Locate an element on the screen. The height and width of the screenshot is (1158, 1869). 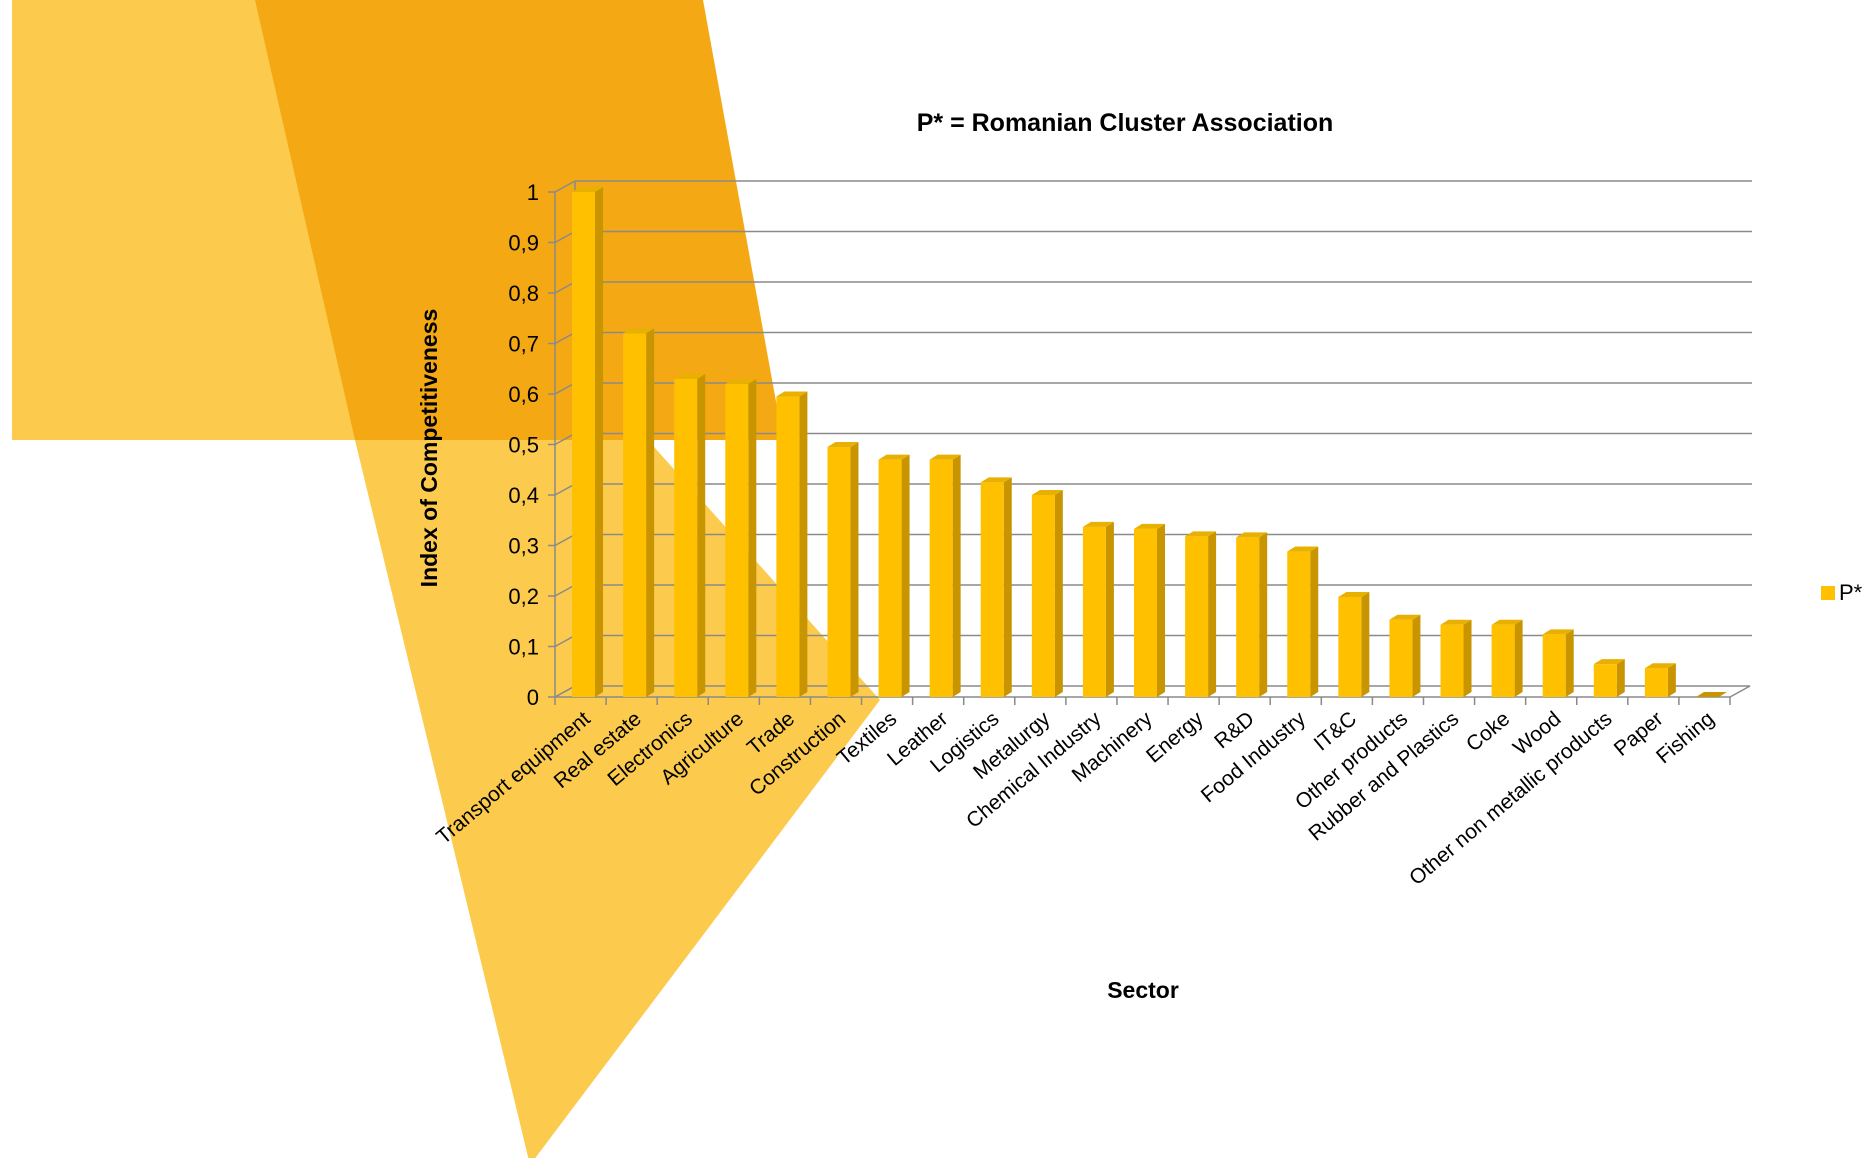
x-tick-label: Coke is located at coordinates (1488, 731).